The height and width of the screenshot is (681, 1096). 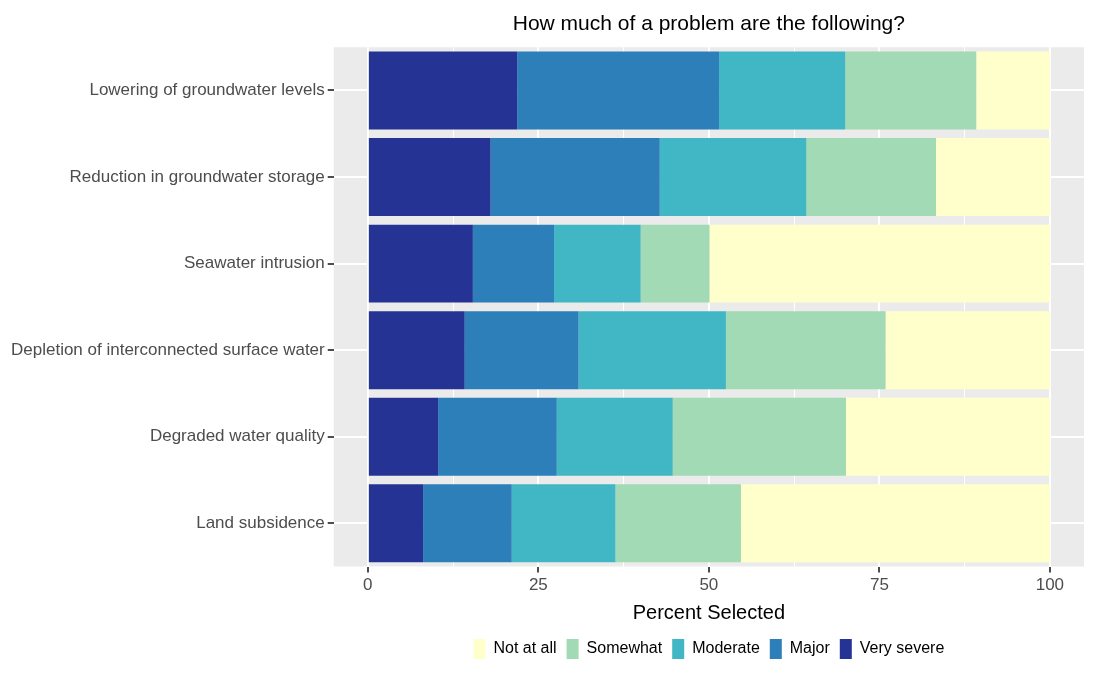 I want to click on y-tick-label: Seawater intrusion, so click(x=254, y=263).